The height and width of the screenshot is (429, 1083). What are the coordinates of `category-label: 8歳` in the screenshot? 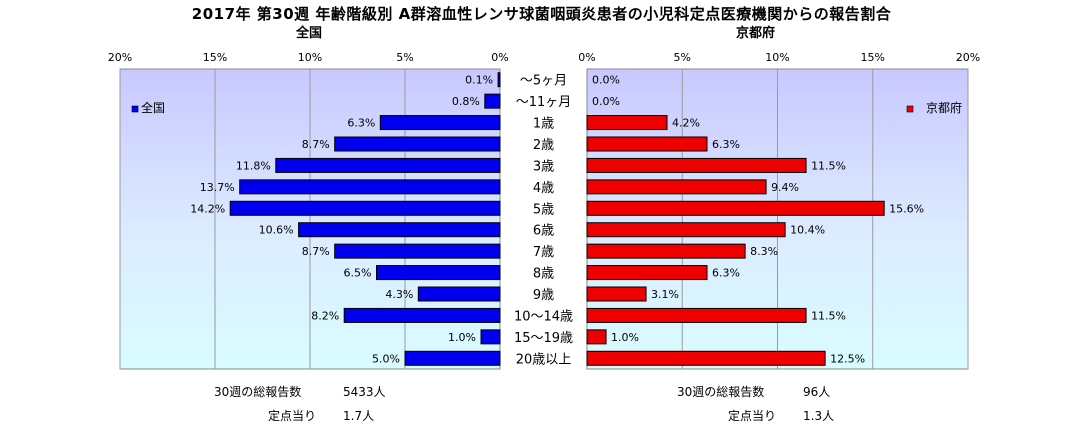 It's located at (543, 274).